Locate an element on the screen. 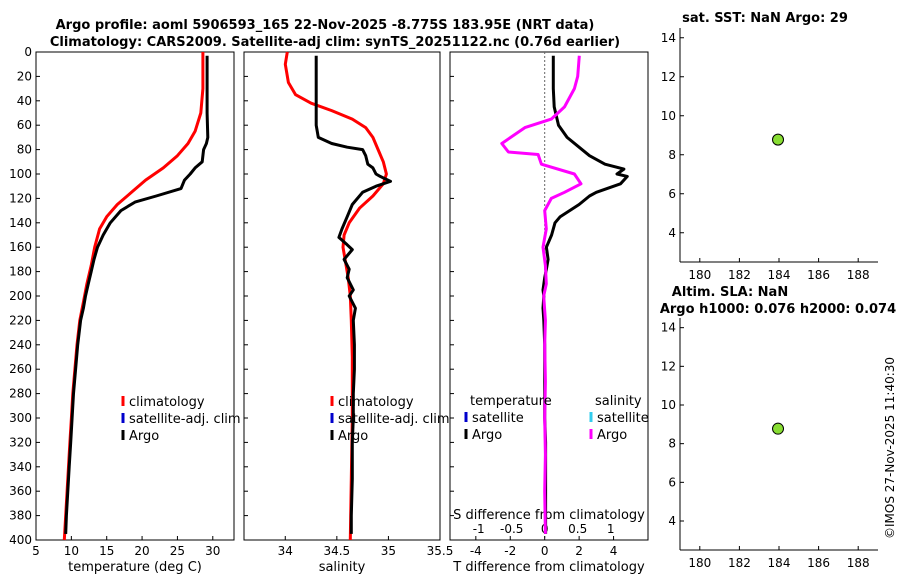 Image resolution: width=900 pixels, height=580 pixels. legend-label-s0: satellite is located at coordinates (623, 418).